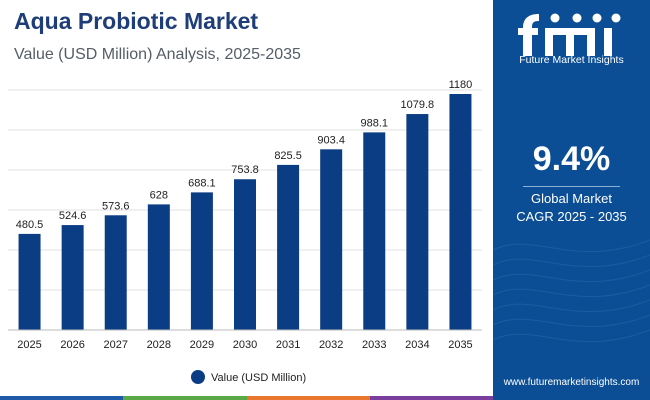 The height and width of the screenshot is (400, 650). I want to click on data-label-2031: 825.5, so click(288, 156).